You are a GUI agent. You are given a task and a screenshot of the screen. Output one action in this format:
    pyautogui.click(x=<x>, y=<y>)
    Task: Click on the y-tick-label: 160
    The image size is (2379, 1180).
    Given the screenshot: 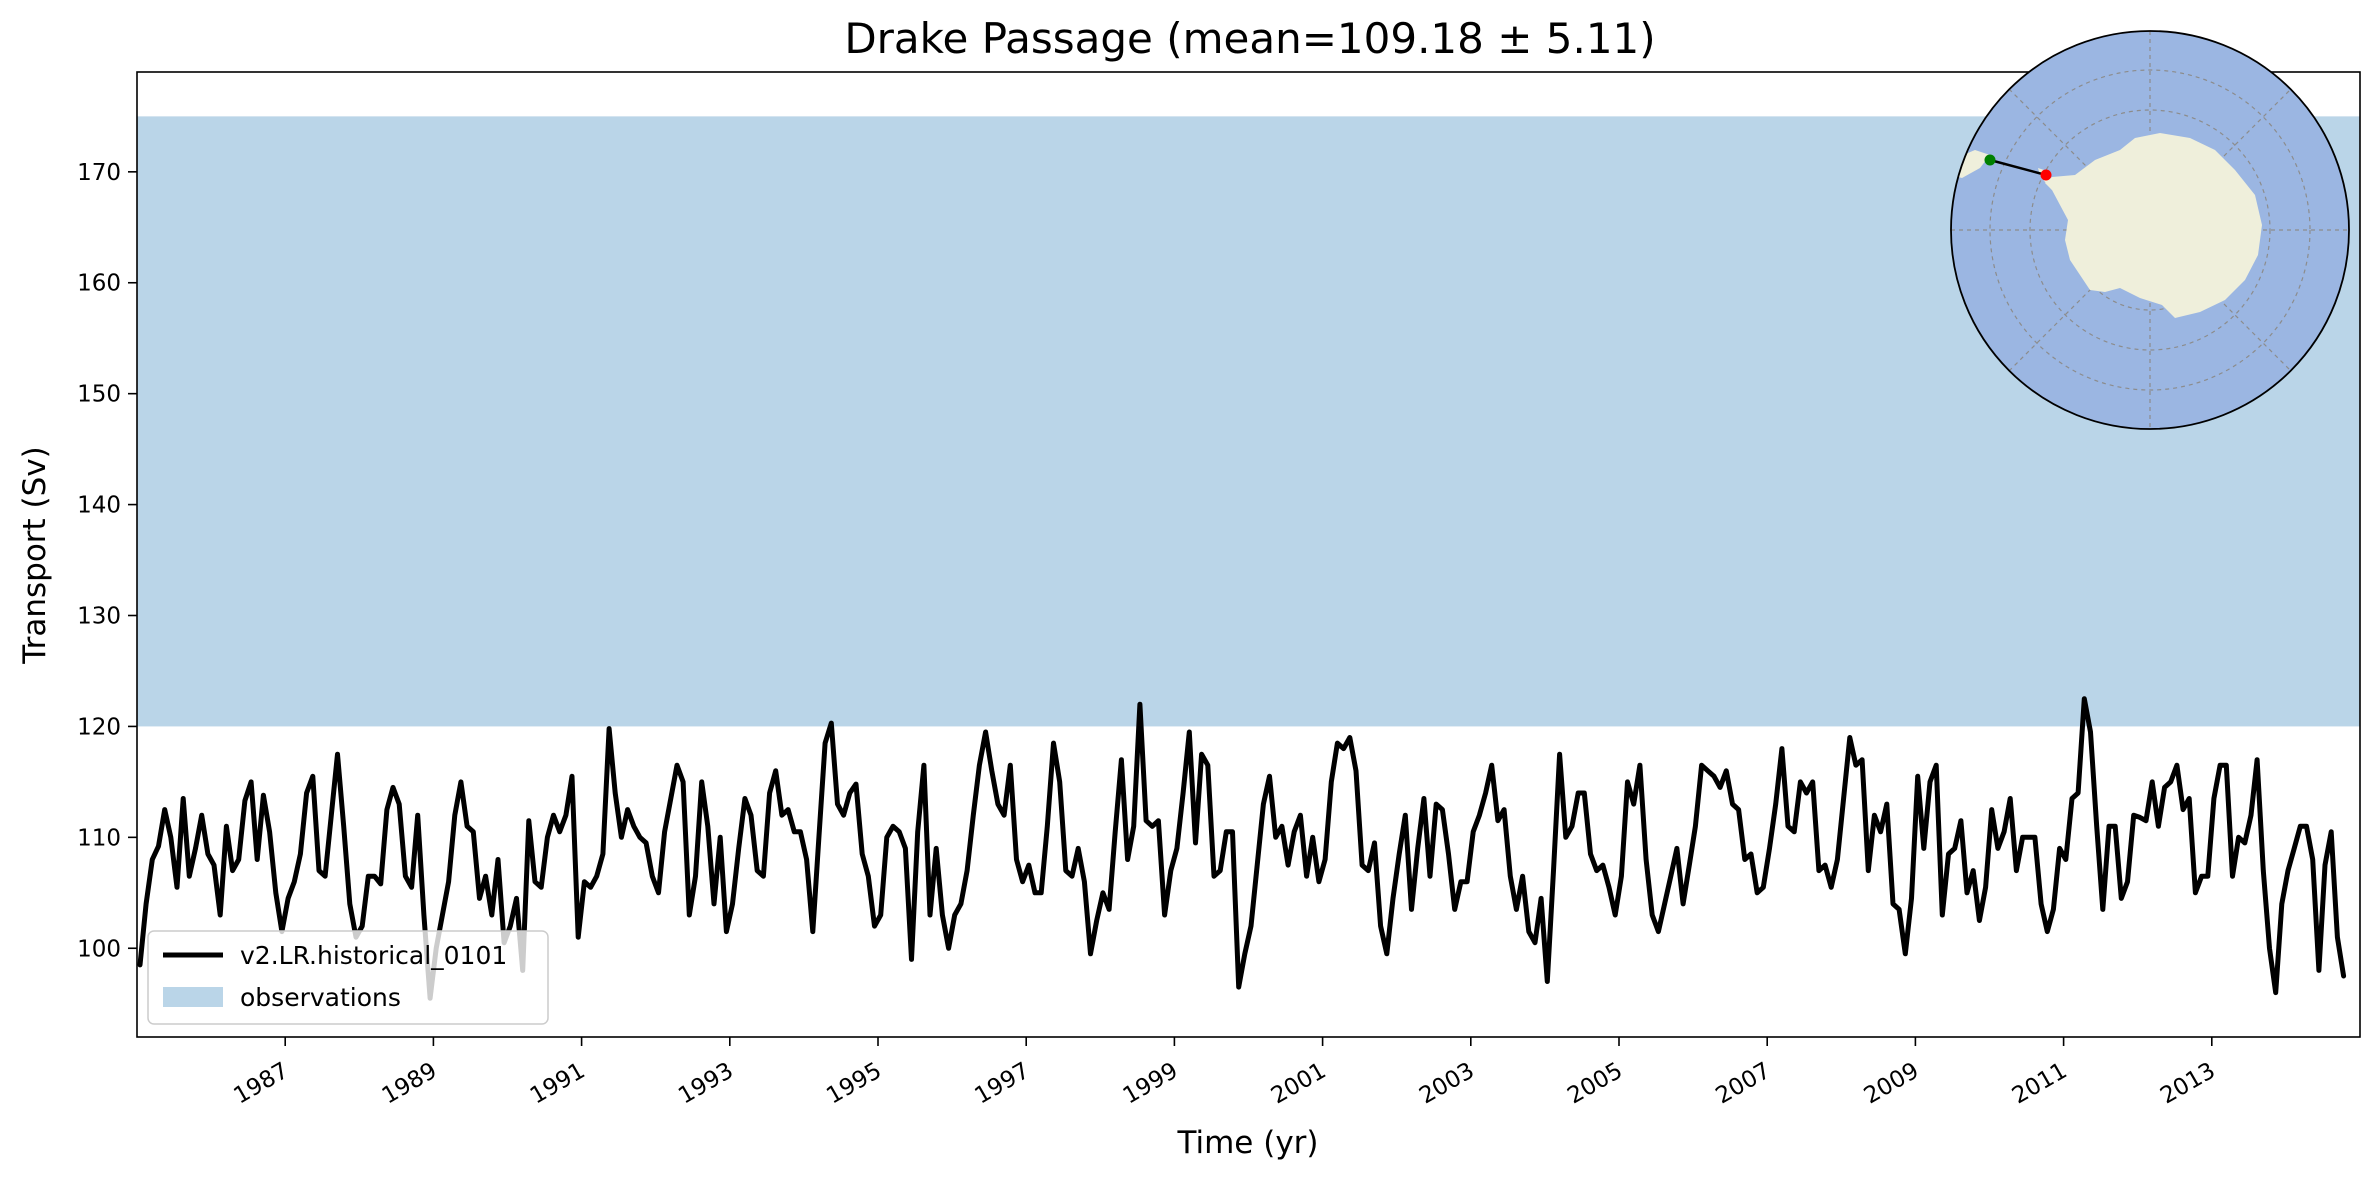 What is the action you would take?
    pyautogui.click(x=99, y=284)
    